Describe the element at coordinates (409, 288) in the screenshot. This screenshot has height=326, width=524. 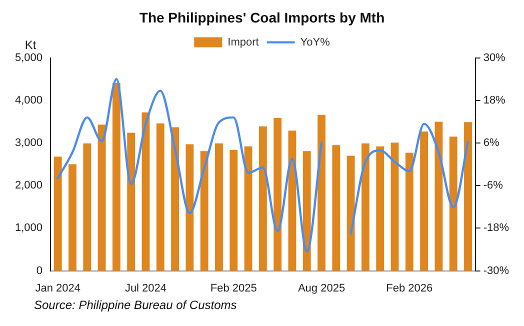
I see `x-tick-label: Feb 2026` at that location.